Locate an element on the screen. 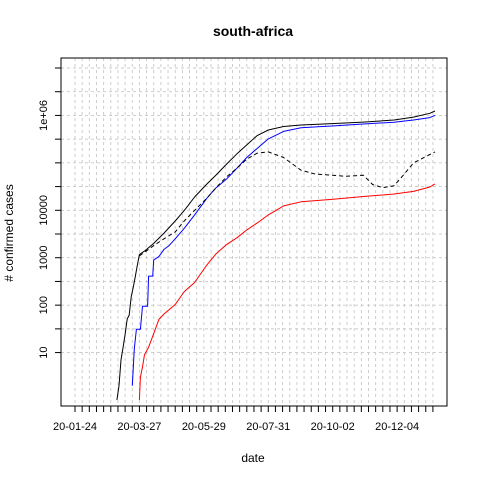 This screenshot has height=480, width=480. y-tick-label: 10 is located at coordinates (44, 352).